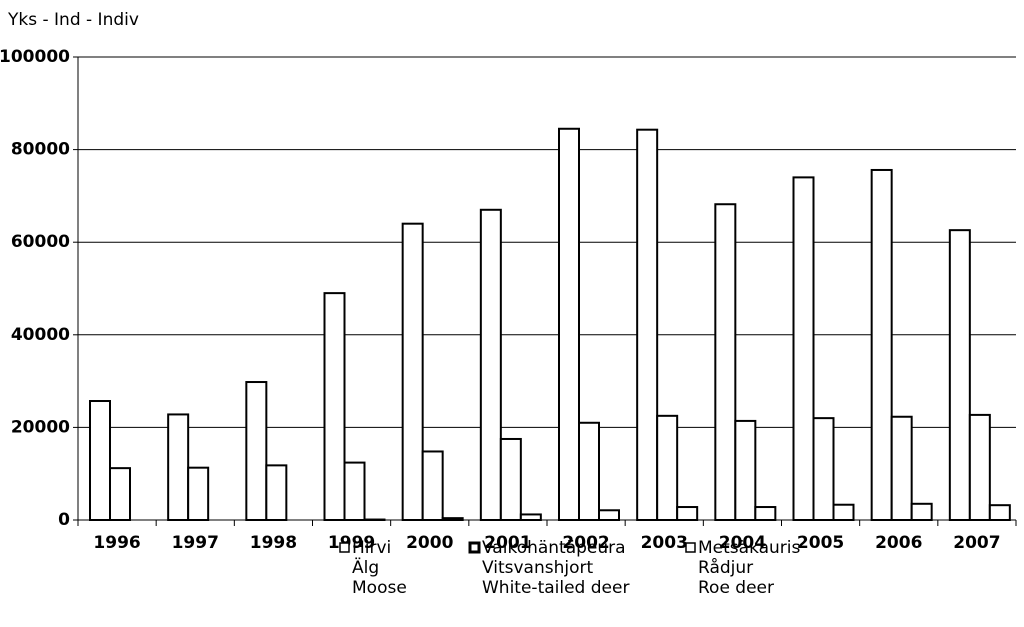 The width and height of the screenshot is (1024, 627). I want to click on legend-label: Rådjur, so click(725, 567).